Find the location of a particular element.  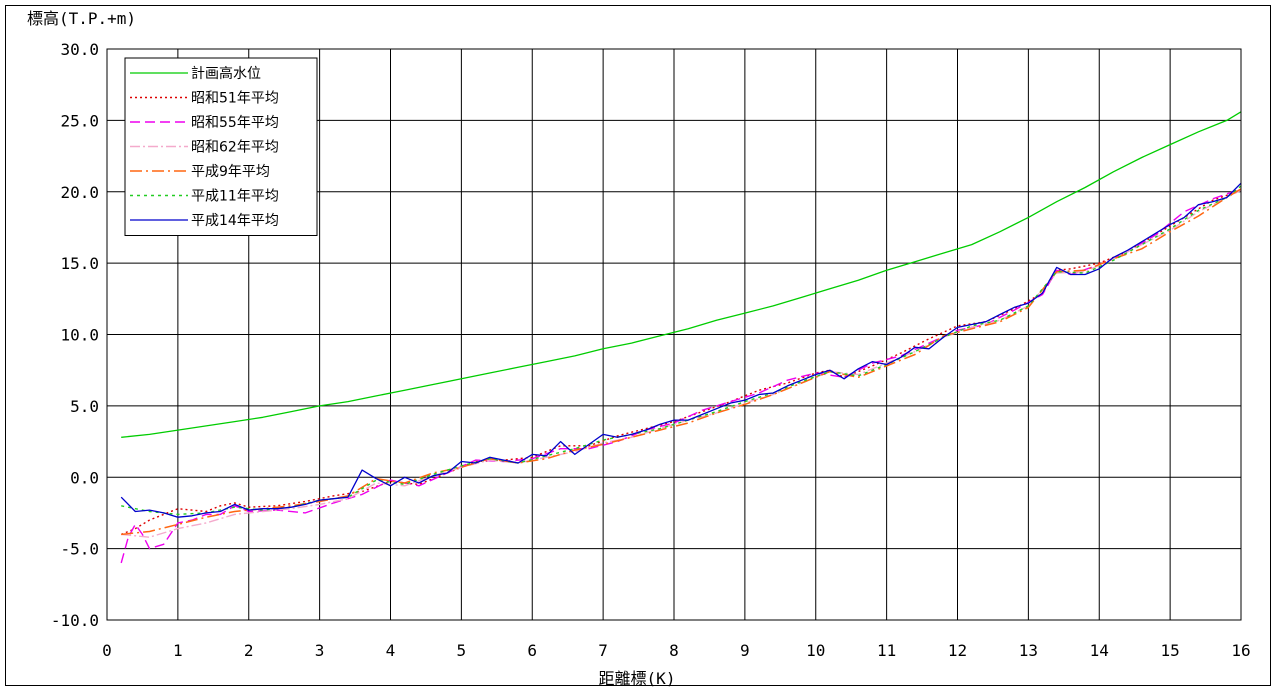

x-tick-label: 0 is located at coordinates (107, 650).